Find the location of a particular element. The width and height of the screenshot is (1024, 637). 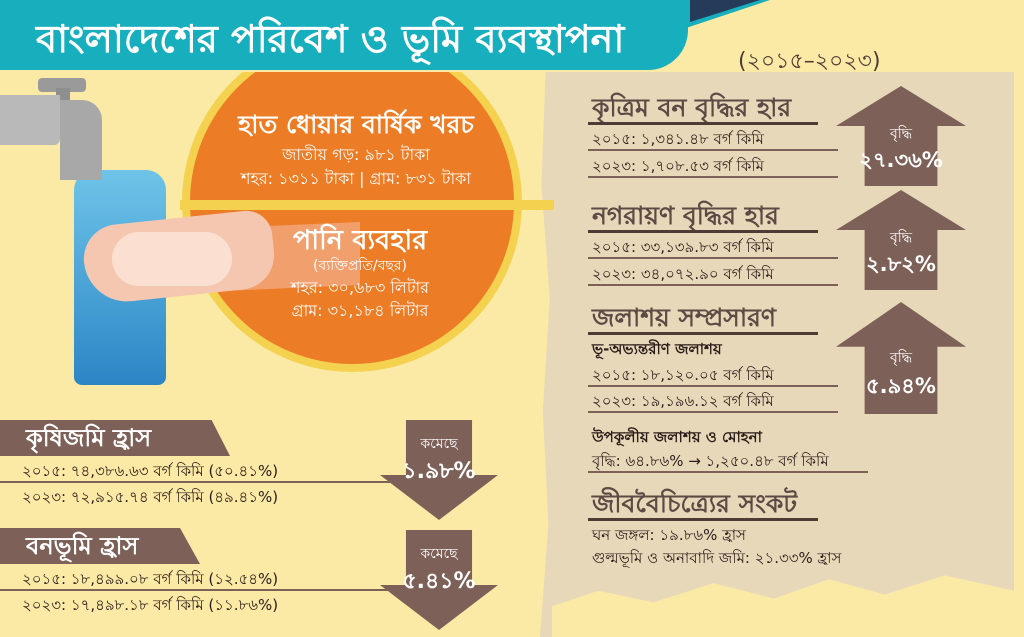

water-use-village: গ্রাম: ৩১,১৮৪ লিটার is located at coordinates (360, 310).